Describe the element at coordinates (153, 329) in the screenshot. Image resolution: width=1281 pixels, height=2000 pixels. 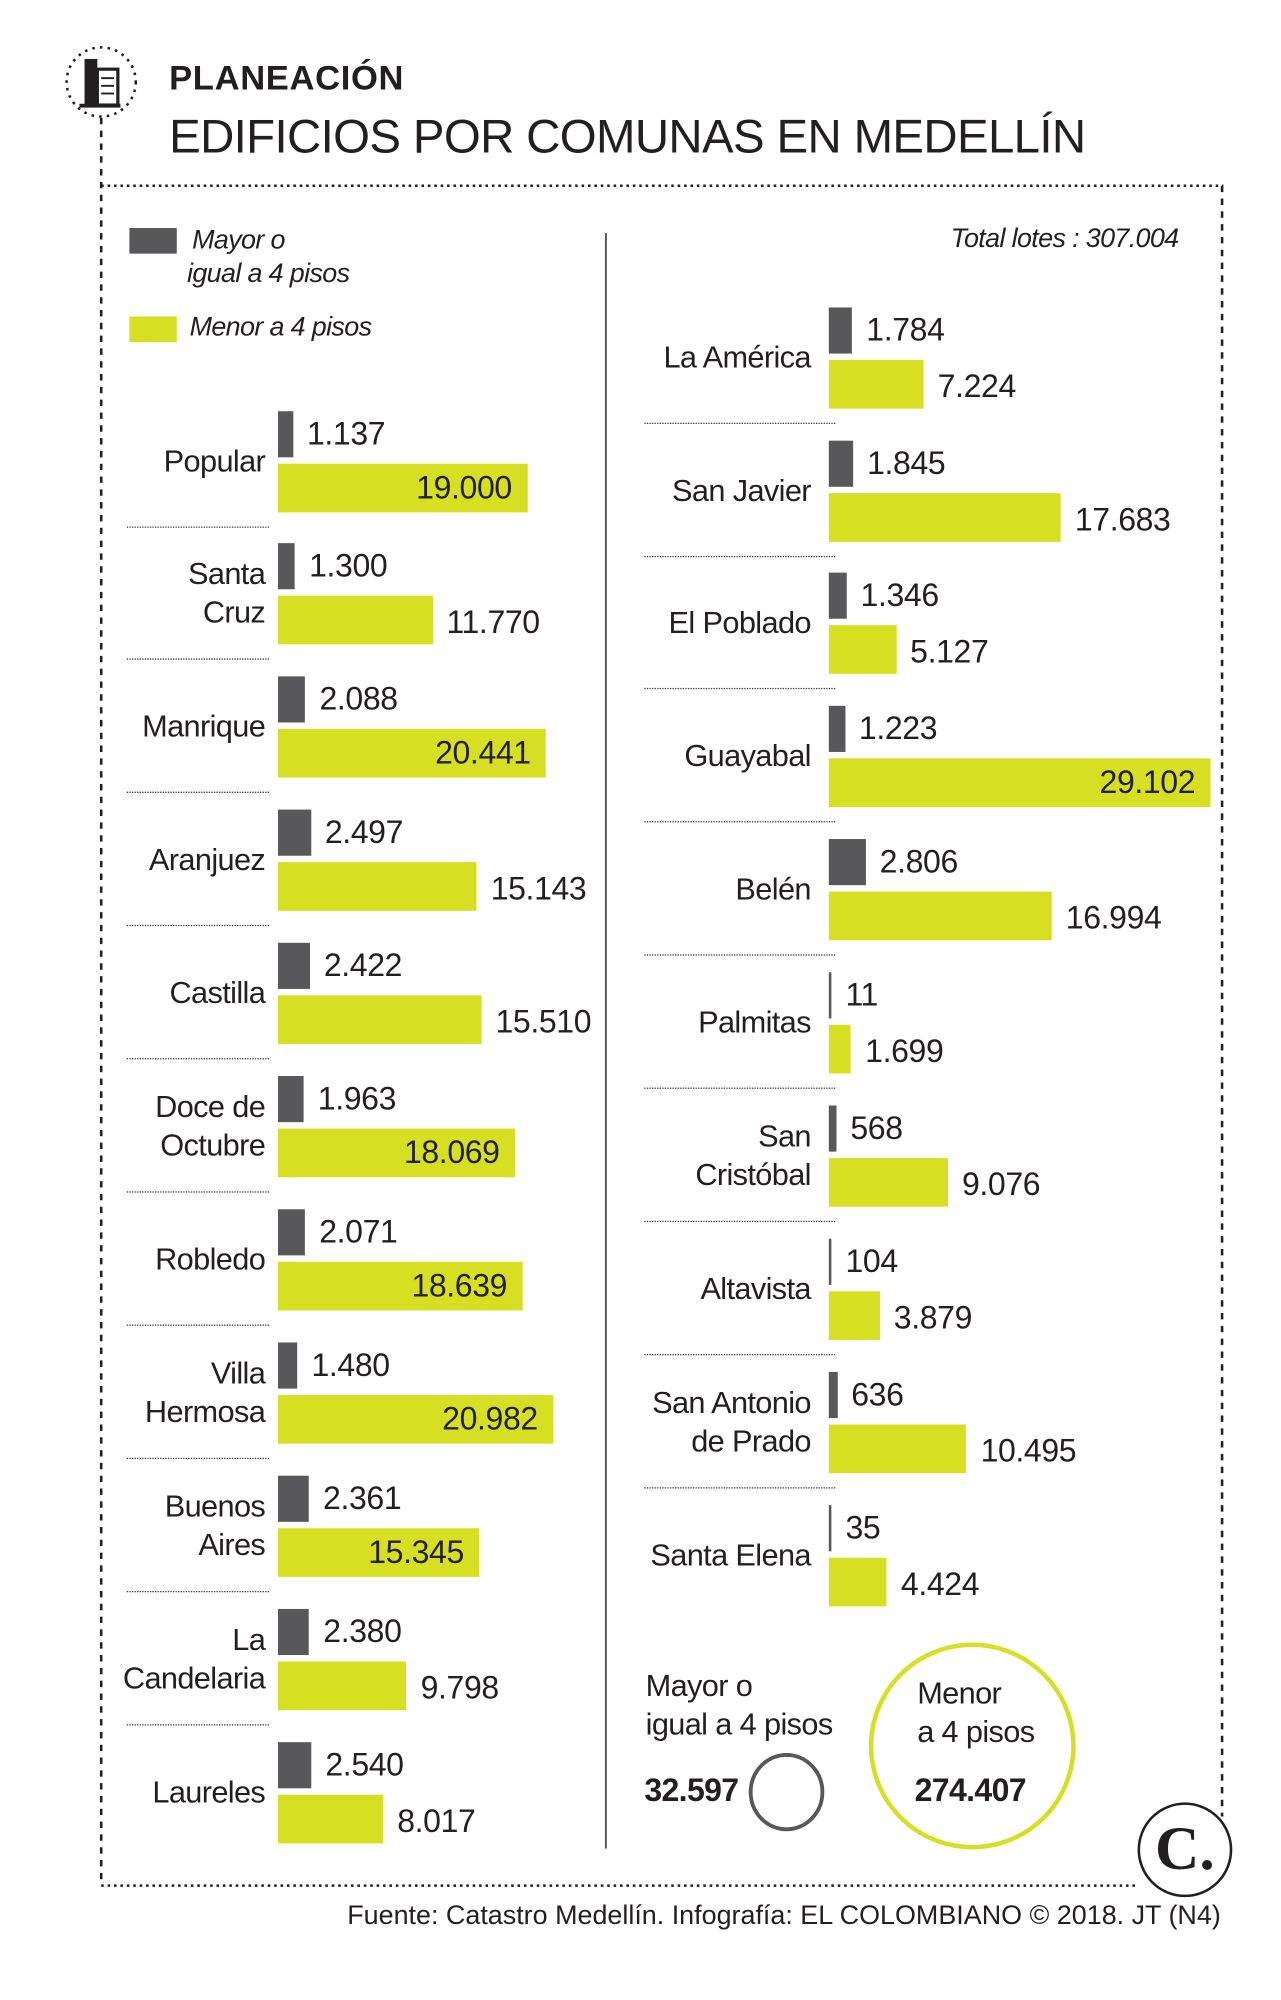
I see `legend-swatch-yellow` at that location.